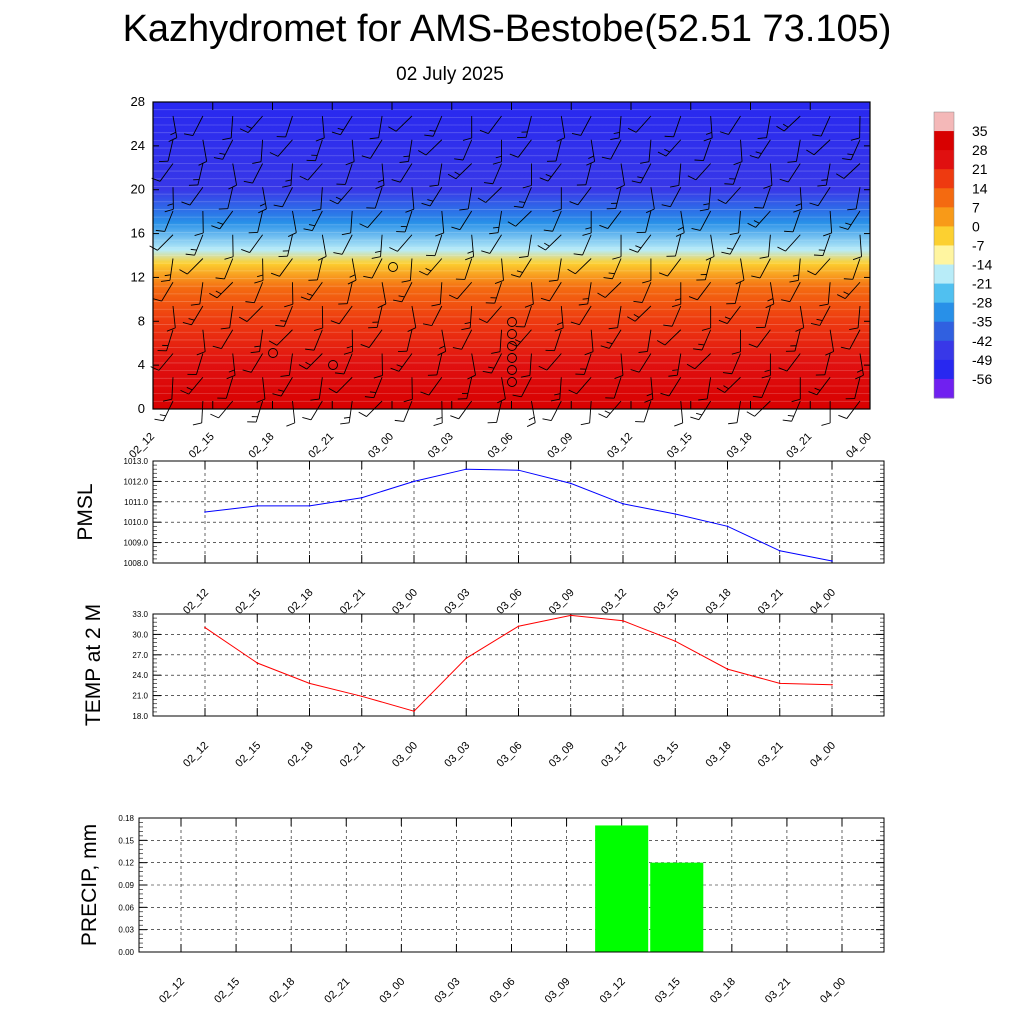 This screenshot has width=1024, height=1024. I want to click on colorbar-label: -28, so click(982, 303).